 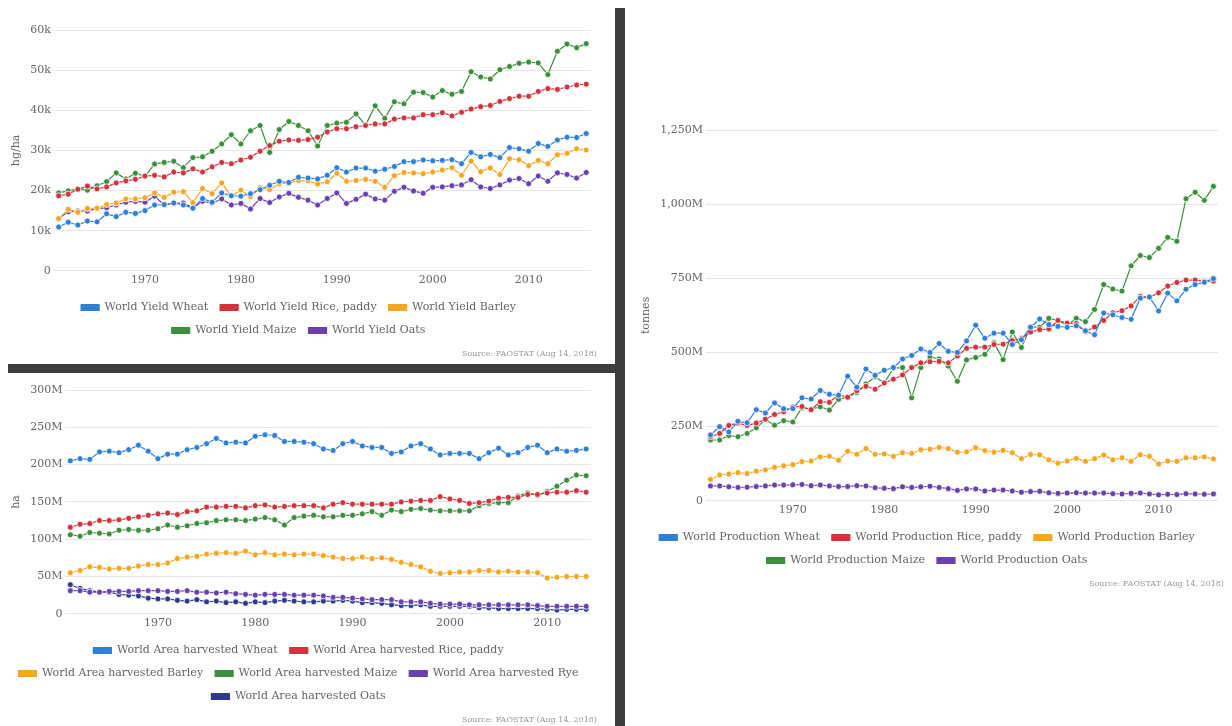 I want to click on y-tick-label: 1,000M, so click(x=681, y=204).